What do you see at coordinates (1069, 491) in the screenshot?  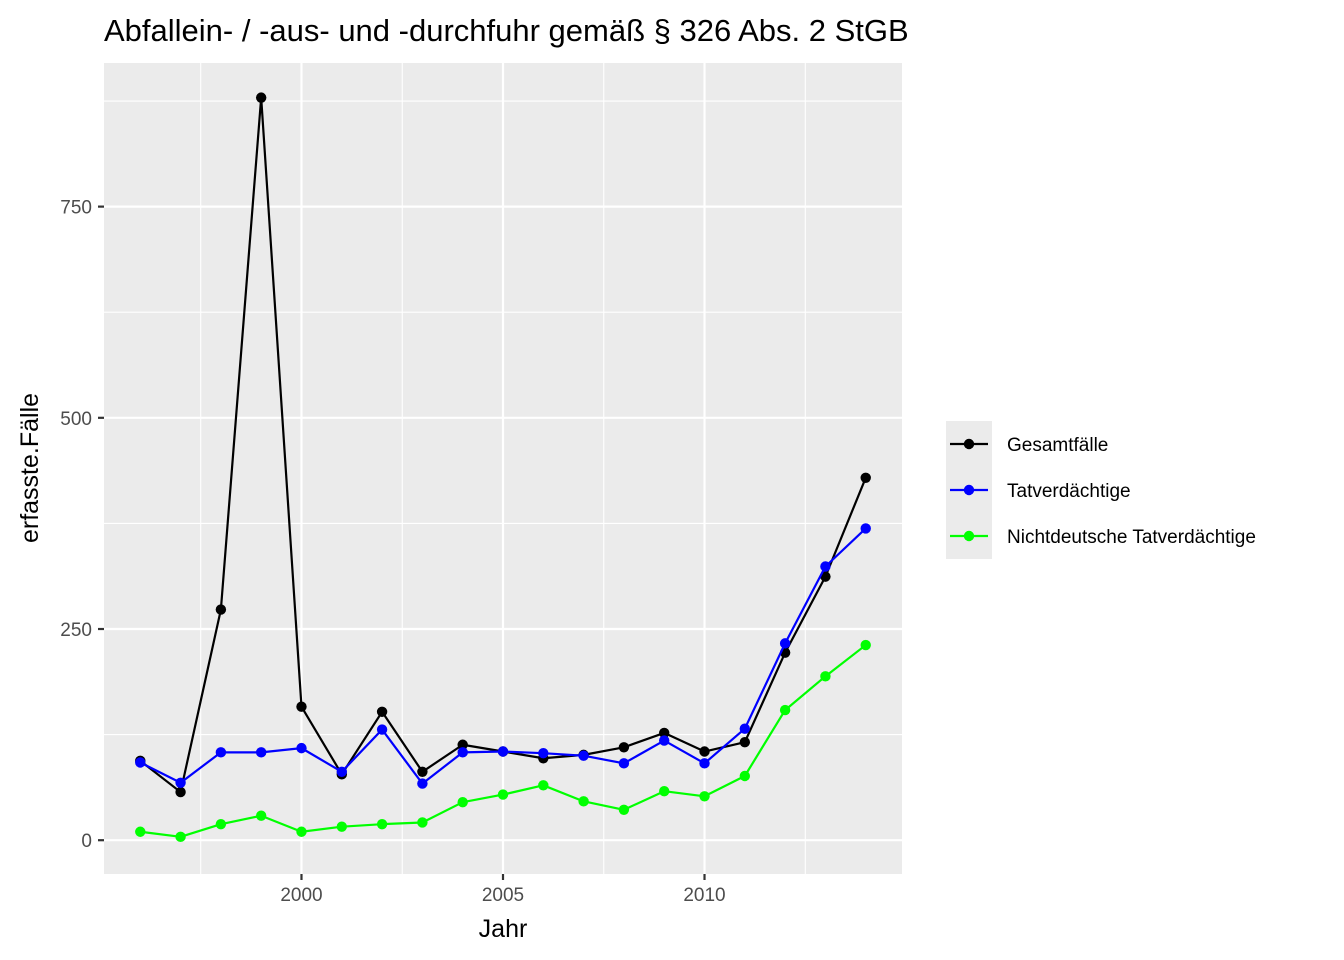 I see `legend-label: Tatverdächtige` at bounding box center [1069, 491].